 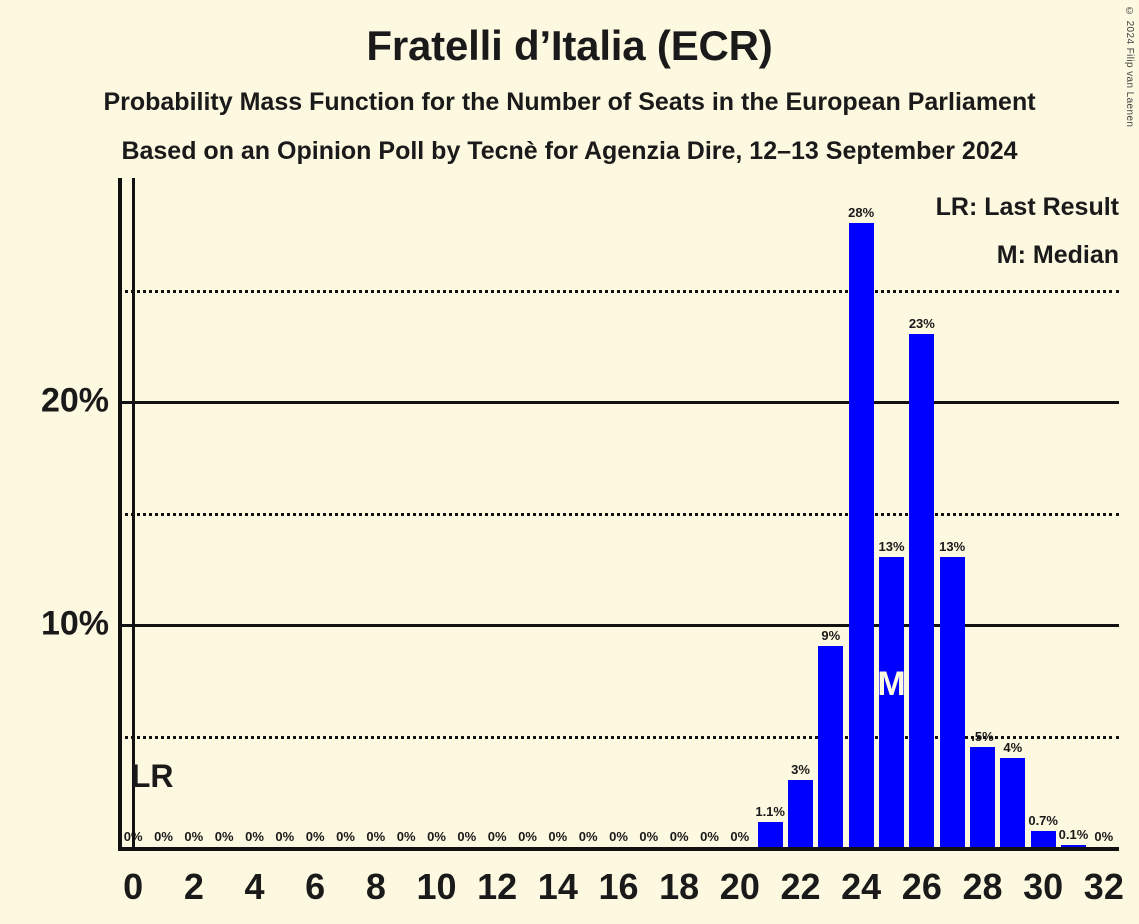 What do you see at coordinates (133, 512) in the screenshot?
I see `last-result-marker-line` at bounding box center [133, 512].